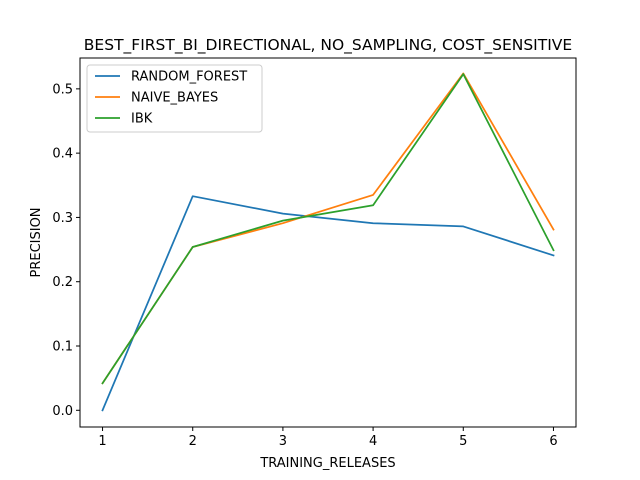  What do you see at coordinates (283, 441) in the screenshot?
I see `x-tick-label: 3` at bounding box center [283, 441].